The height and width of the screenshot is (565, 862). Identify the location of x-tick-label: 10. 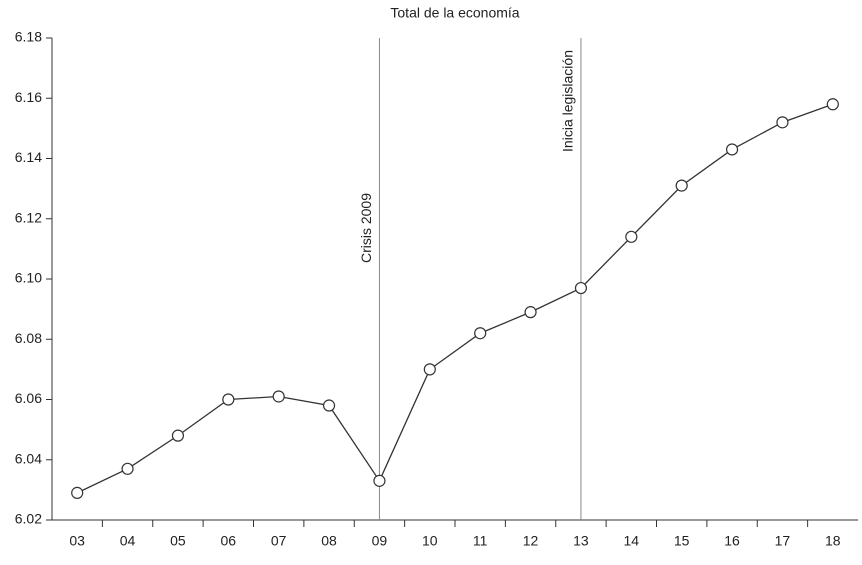
(430, 541).